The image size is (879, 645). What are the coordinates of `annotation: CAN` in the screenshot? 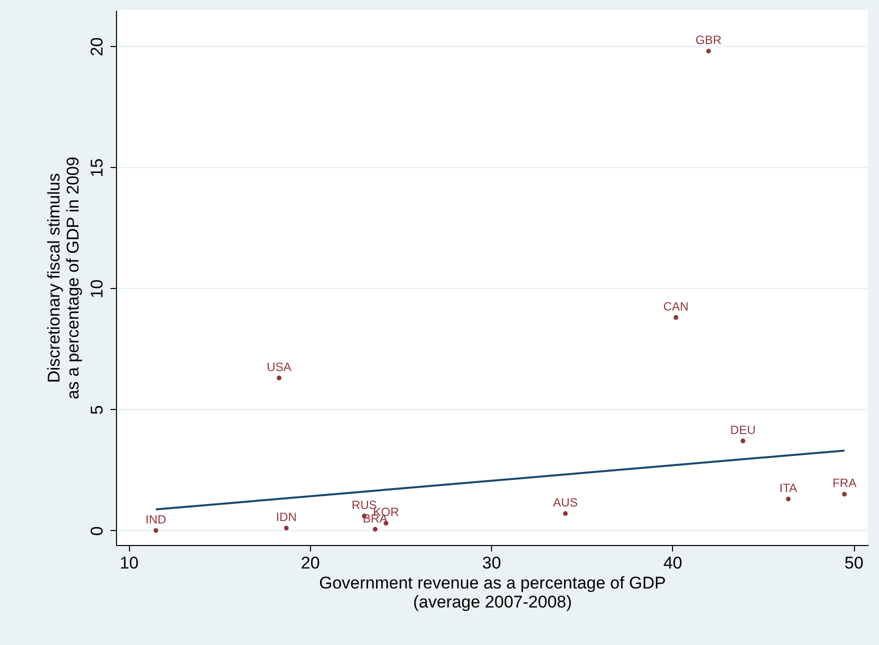 It's located at (676, 306).